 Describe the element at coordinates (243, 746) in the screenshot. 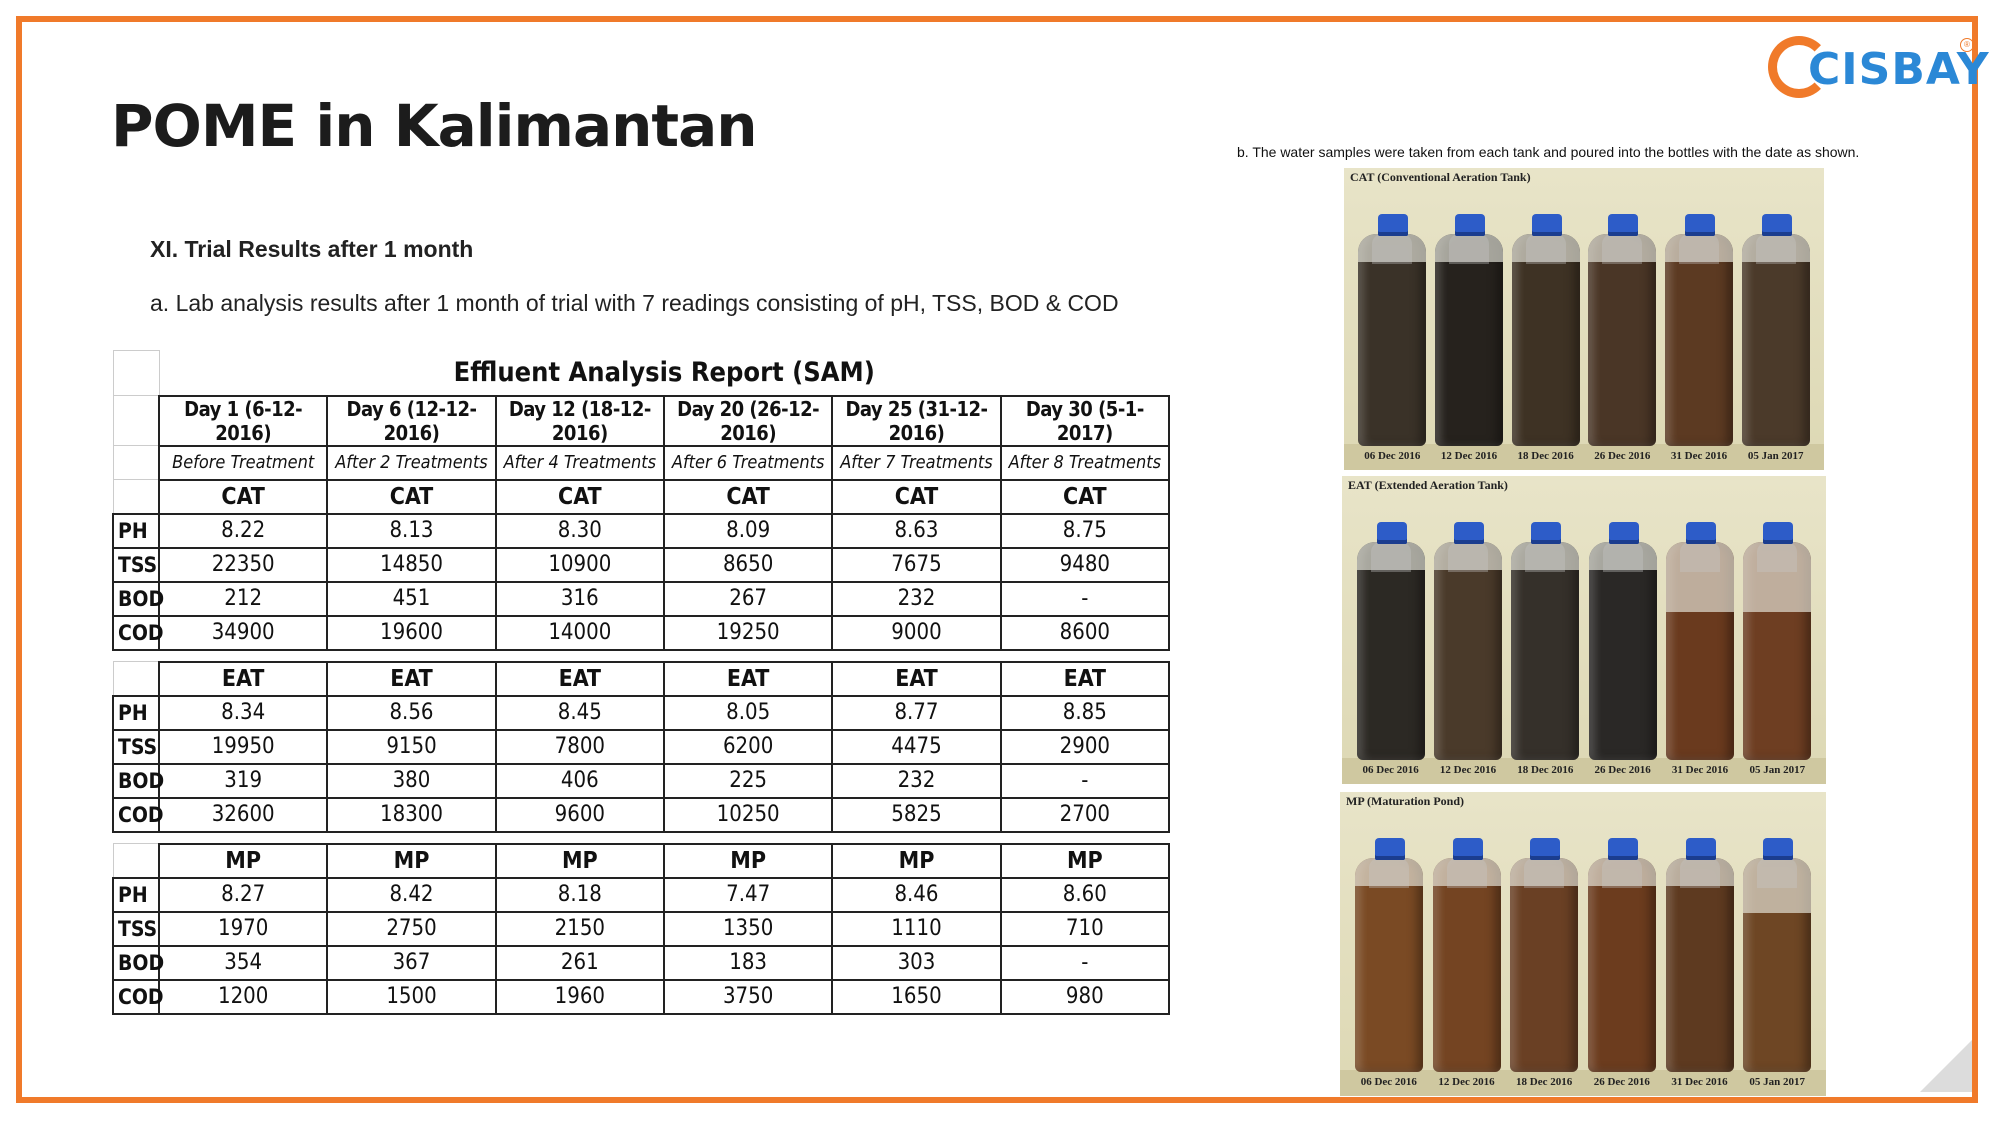

I see `measurement-value: 19950` at that location.